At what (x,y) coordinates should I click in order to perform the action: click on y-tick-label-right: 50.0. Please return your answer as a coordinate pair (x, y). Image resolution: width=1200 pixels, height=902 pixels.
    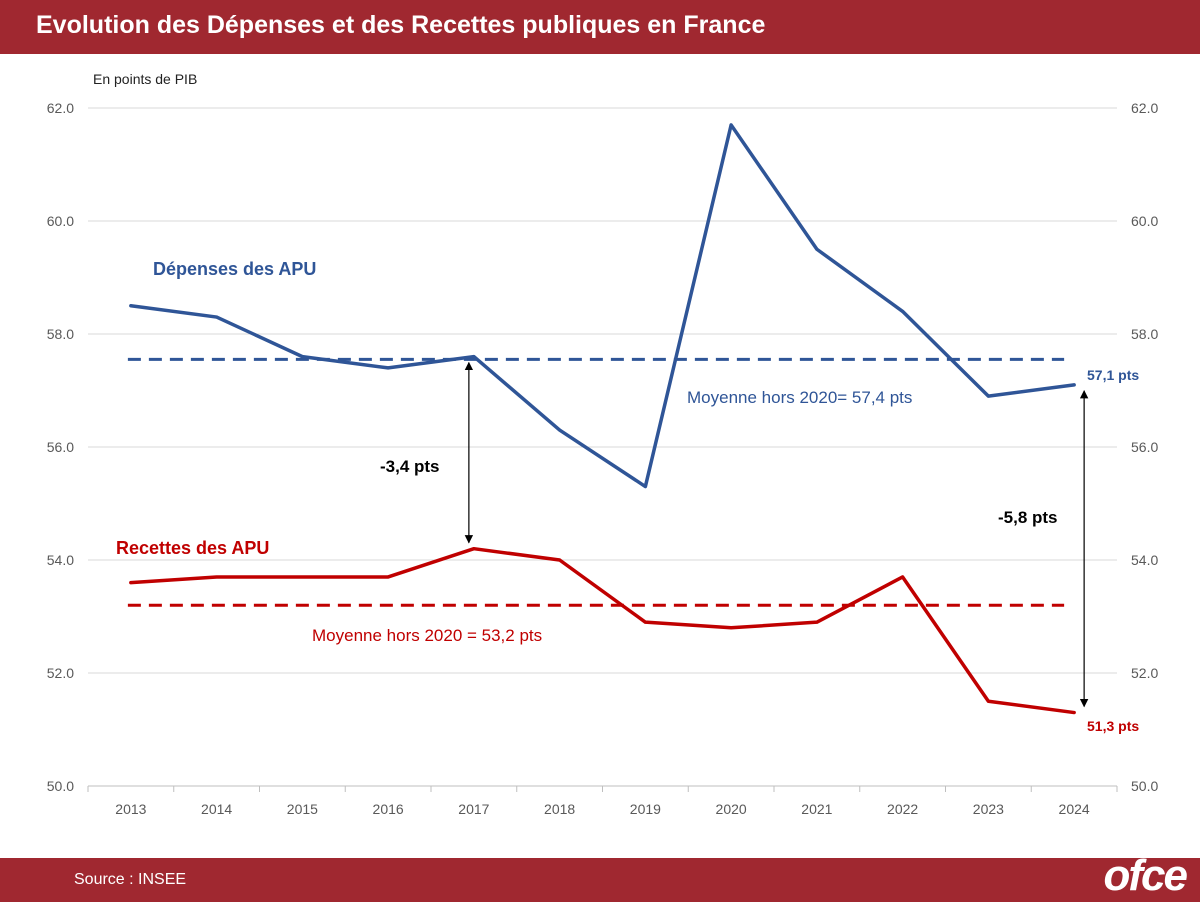
    Looking at the image, I should click on (1144, 786).